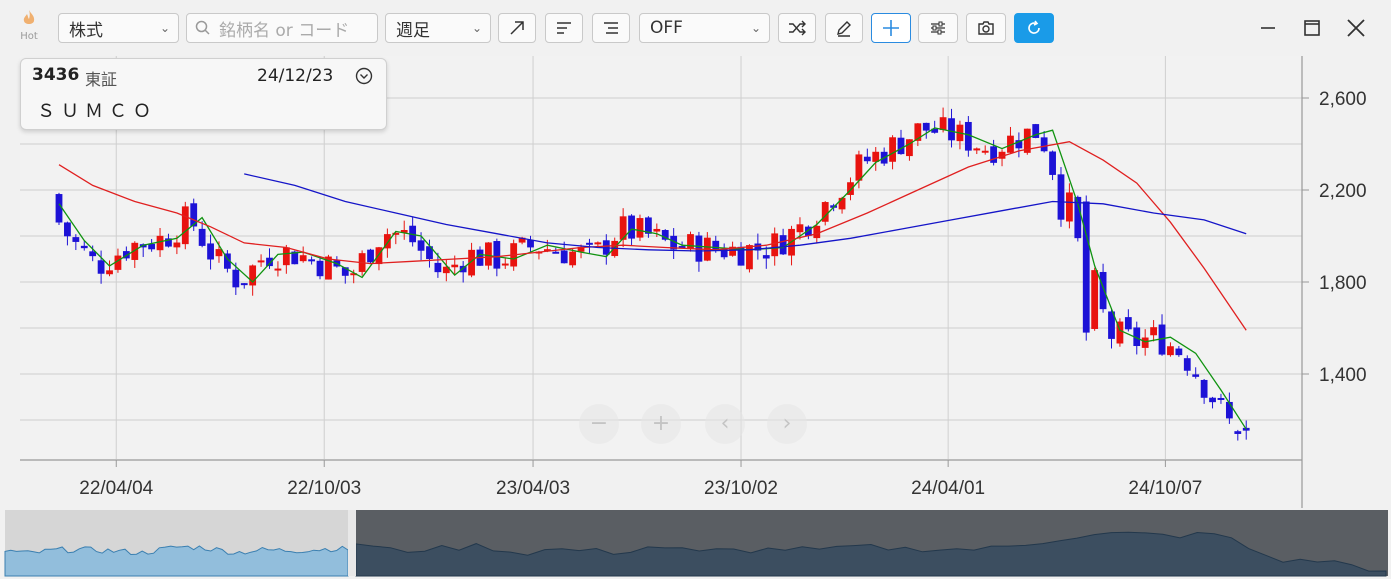 Image resolution: width=1391 pixels, height=579 pixels. What do you see at coordinates (891, 28) in the screenshot?
I see `crosshair-button` at bounding box center [891, 28].